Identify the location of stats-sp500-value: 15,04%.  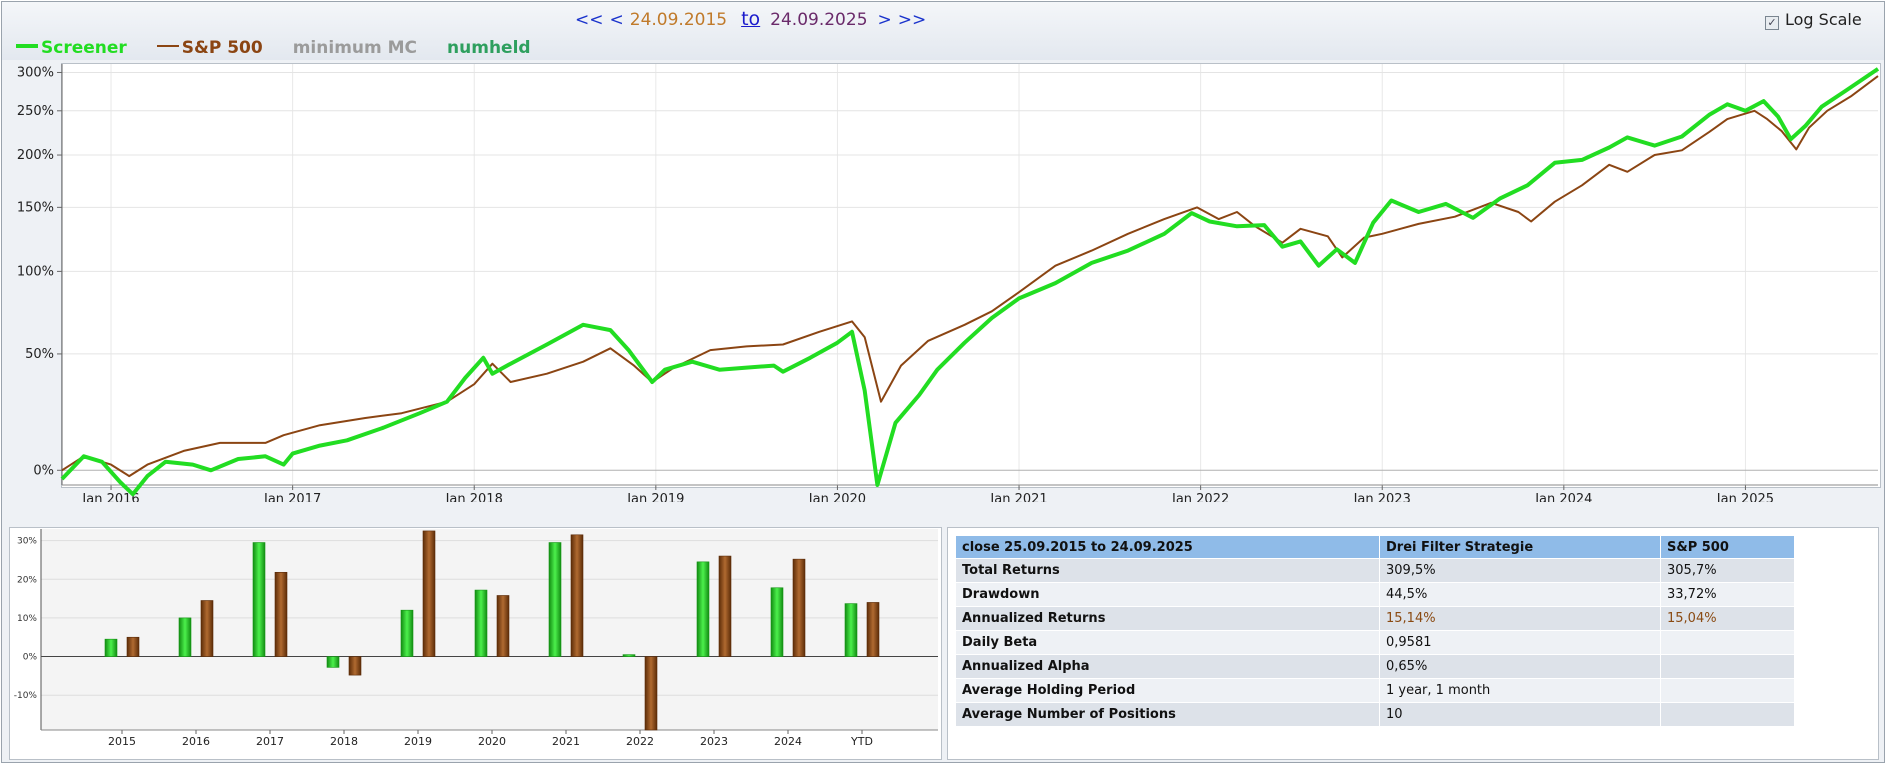
(1727, 618).